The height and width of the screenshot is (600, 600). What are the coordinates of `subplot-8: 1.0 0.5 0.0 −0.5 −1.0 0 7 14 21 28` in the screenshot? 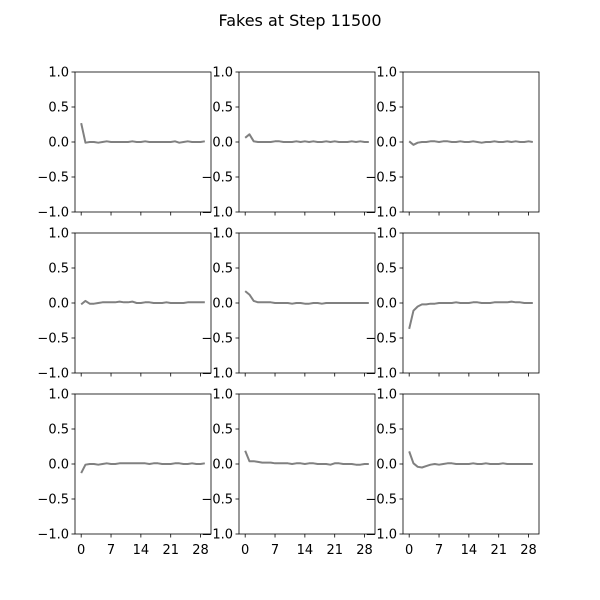 It's located at (288, 473).